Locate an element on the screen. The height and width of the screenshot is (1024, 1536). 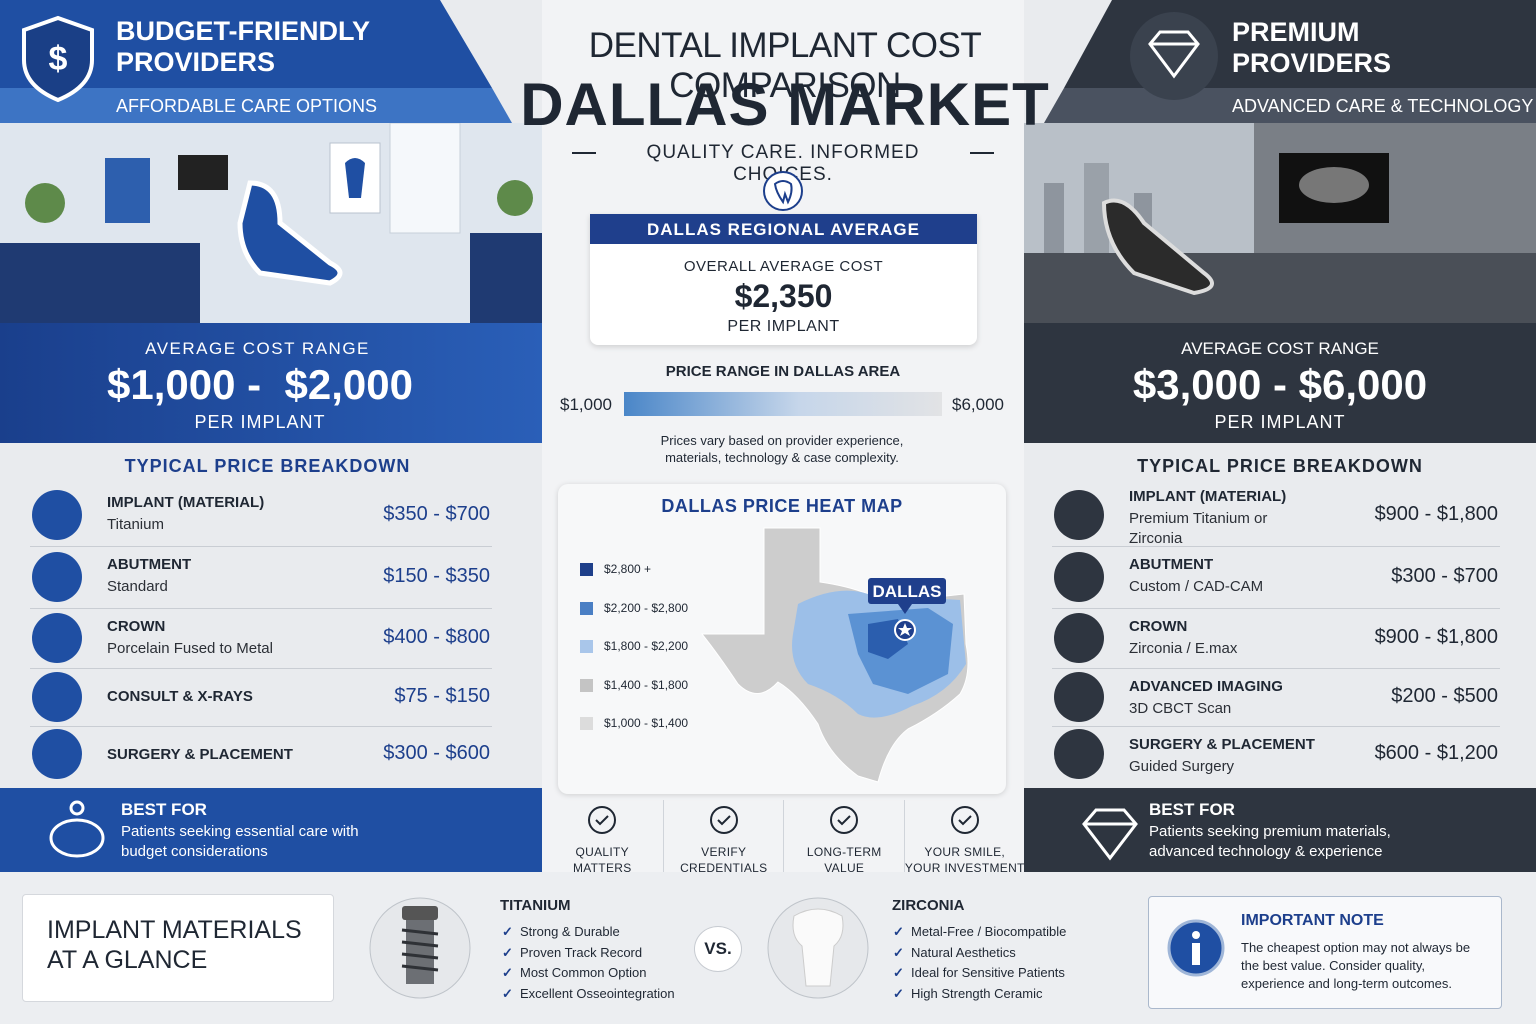
material-name: ZIRCONIA is located at coordinates (928, 905).